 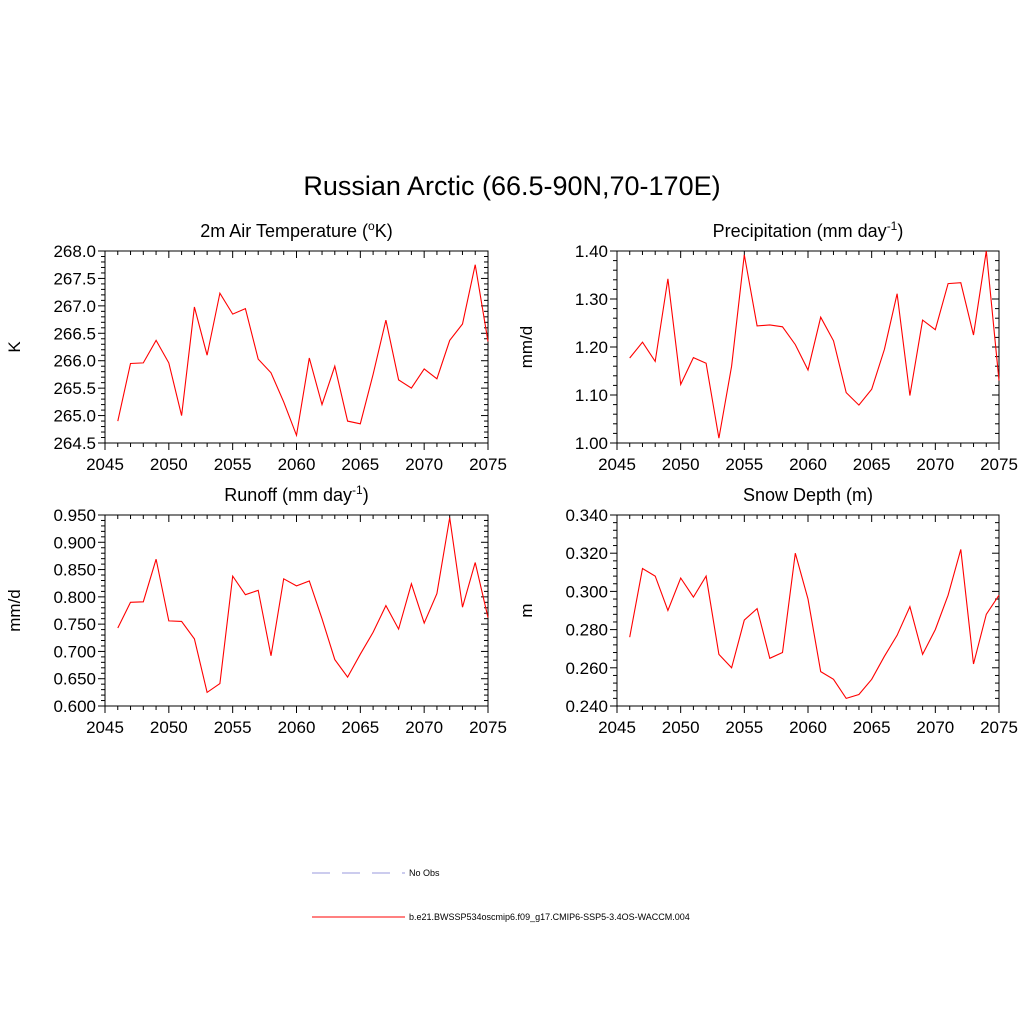 What do you see at coordinates (591, 251) in the screenshot?
I see `y-tick-label: 1.40` at bounding box center [591, 251].